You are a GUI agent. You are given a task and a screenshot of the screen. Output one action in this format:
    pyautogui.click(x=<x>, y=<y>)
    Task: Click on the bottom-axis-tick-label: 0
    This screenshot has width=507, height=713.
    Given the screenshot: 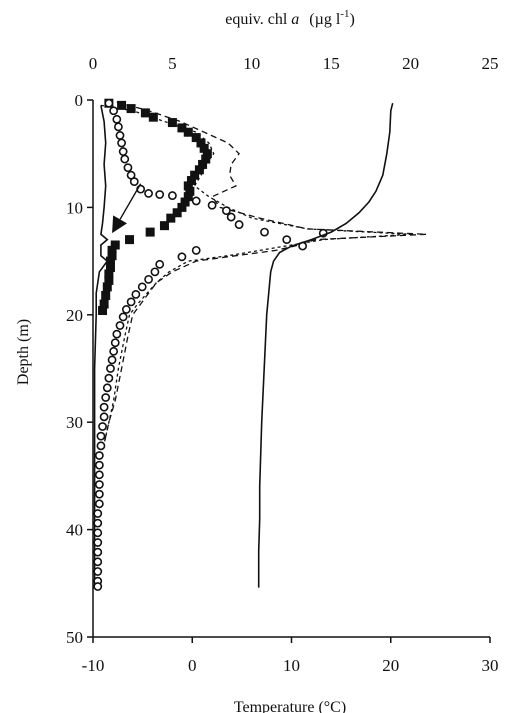 What is the action you would take?
    pyautogui.click(x=192, y=665)
    